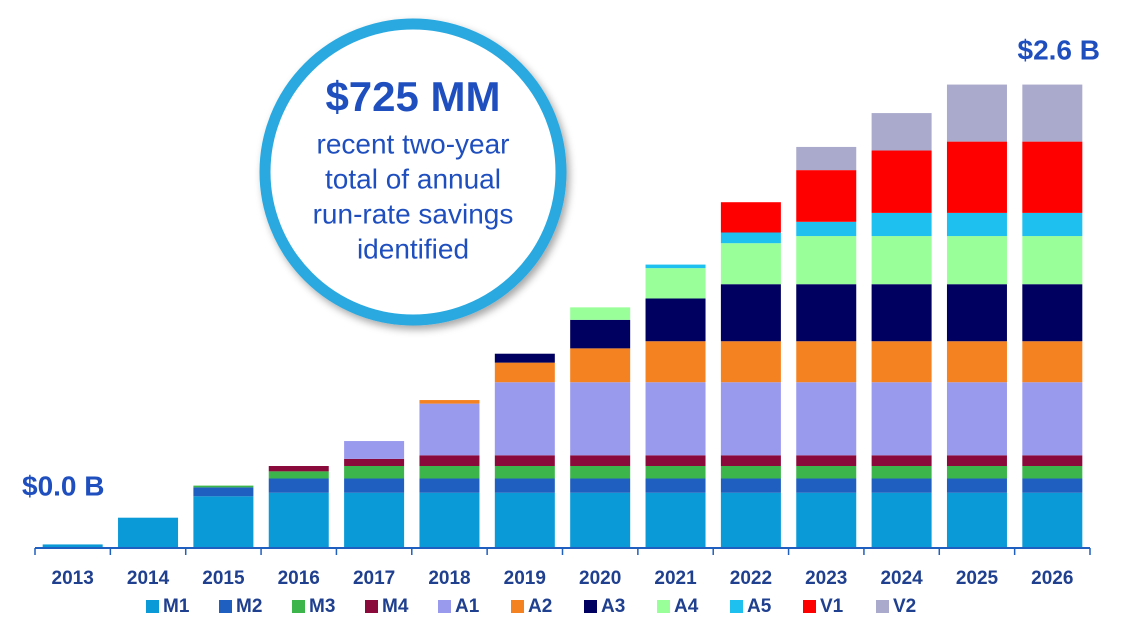  What do you see at coordinates (449, 578) in the screenshot?
I see `x-tick-label: 2018` at bounding box center [449, 578].